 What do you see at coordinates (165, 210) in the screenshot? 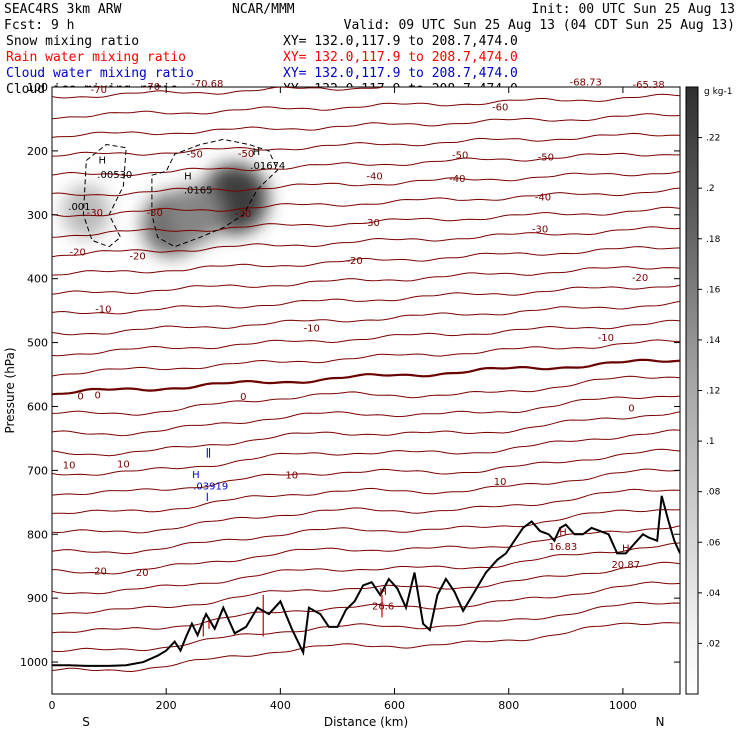
I see `snow-shading` at bounding box center [165, 210].